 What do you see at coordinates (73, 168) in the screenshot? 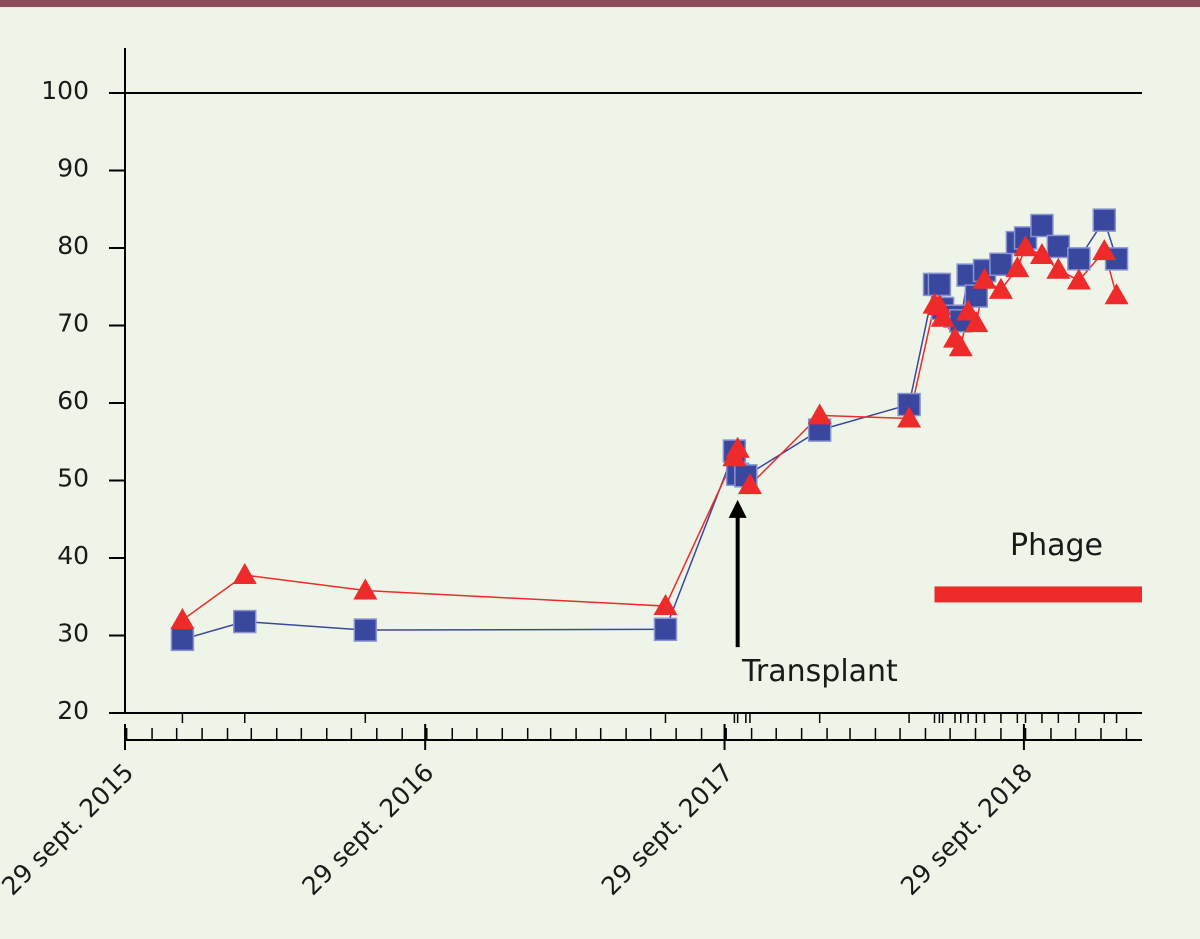
I see `y-tick-label: 90` at bounding box center [73, 168].